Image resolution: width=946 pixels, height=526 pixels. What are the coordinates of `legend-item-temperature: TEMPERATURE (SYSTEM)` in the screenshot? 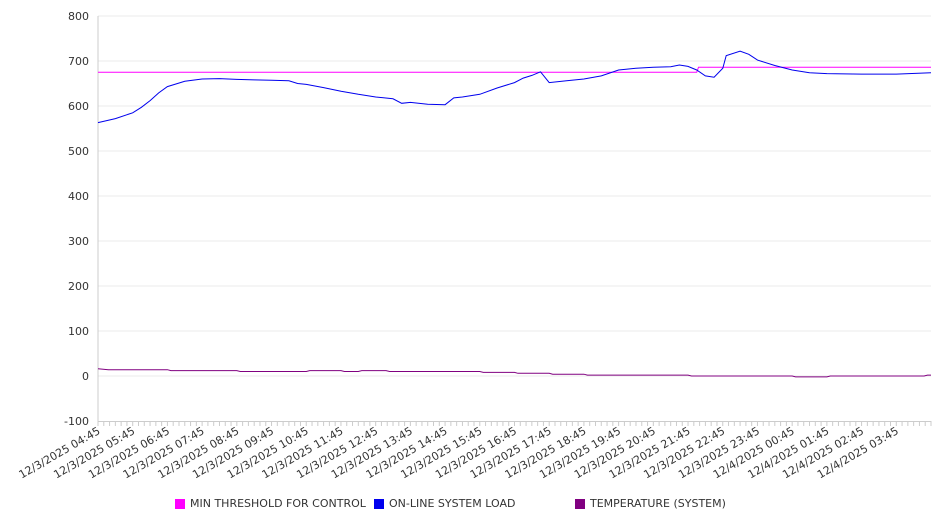 It's located at (650, 503).